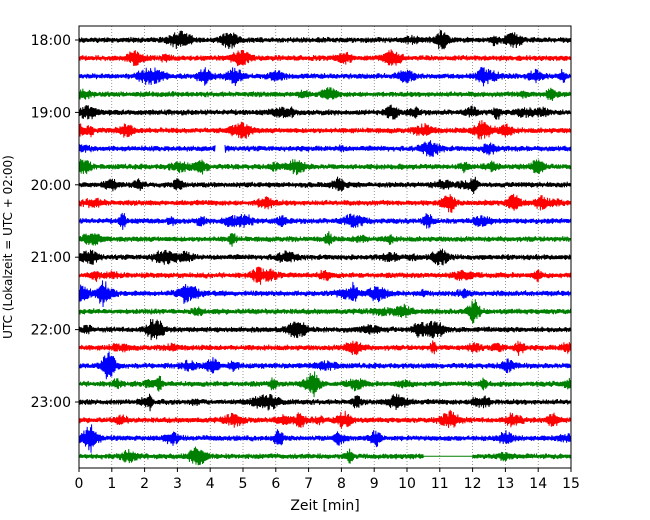 This screenshot has height=520, width=650. What do you see at coordinates (325, 148) in the screenshot?
I see `trace-1930` at bounding box center [325, 148].